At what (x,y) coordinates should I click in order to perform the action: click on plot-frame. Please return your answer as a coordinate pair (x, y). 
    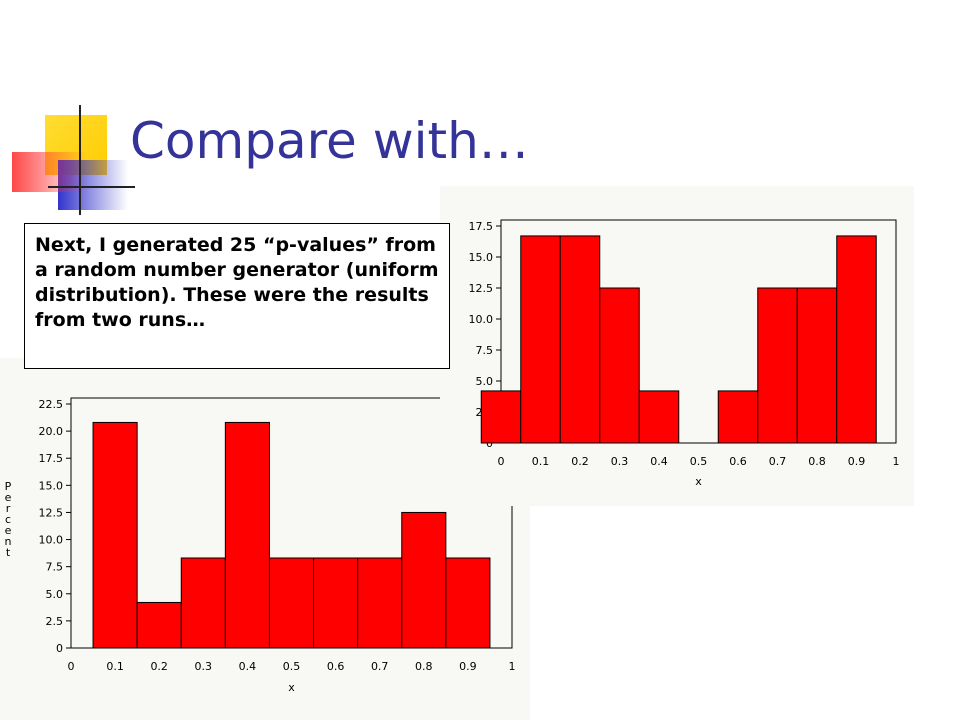
    Looking at the image, I should click on (698, 331).